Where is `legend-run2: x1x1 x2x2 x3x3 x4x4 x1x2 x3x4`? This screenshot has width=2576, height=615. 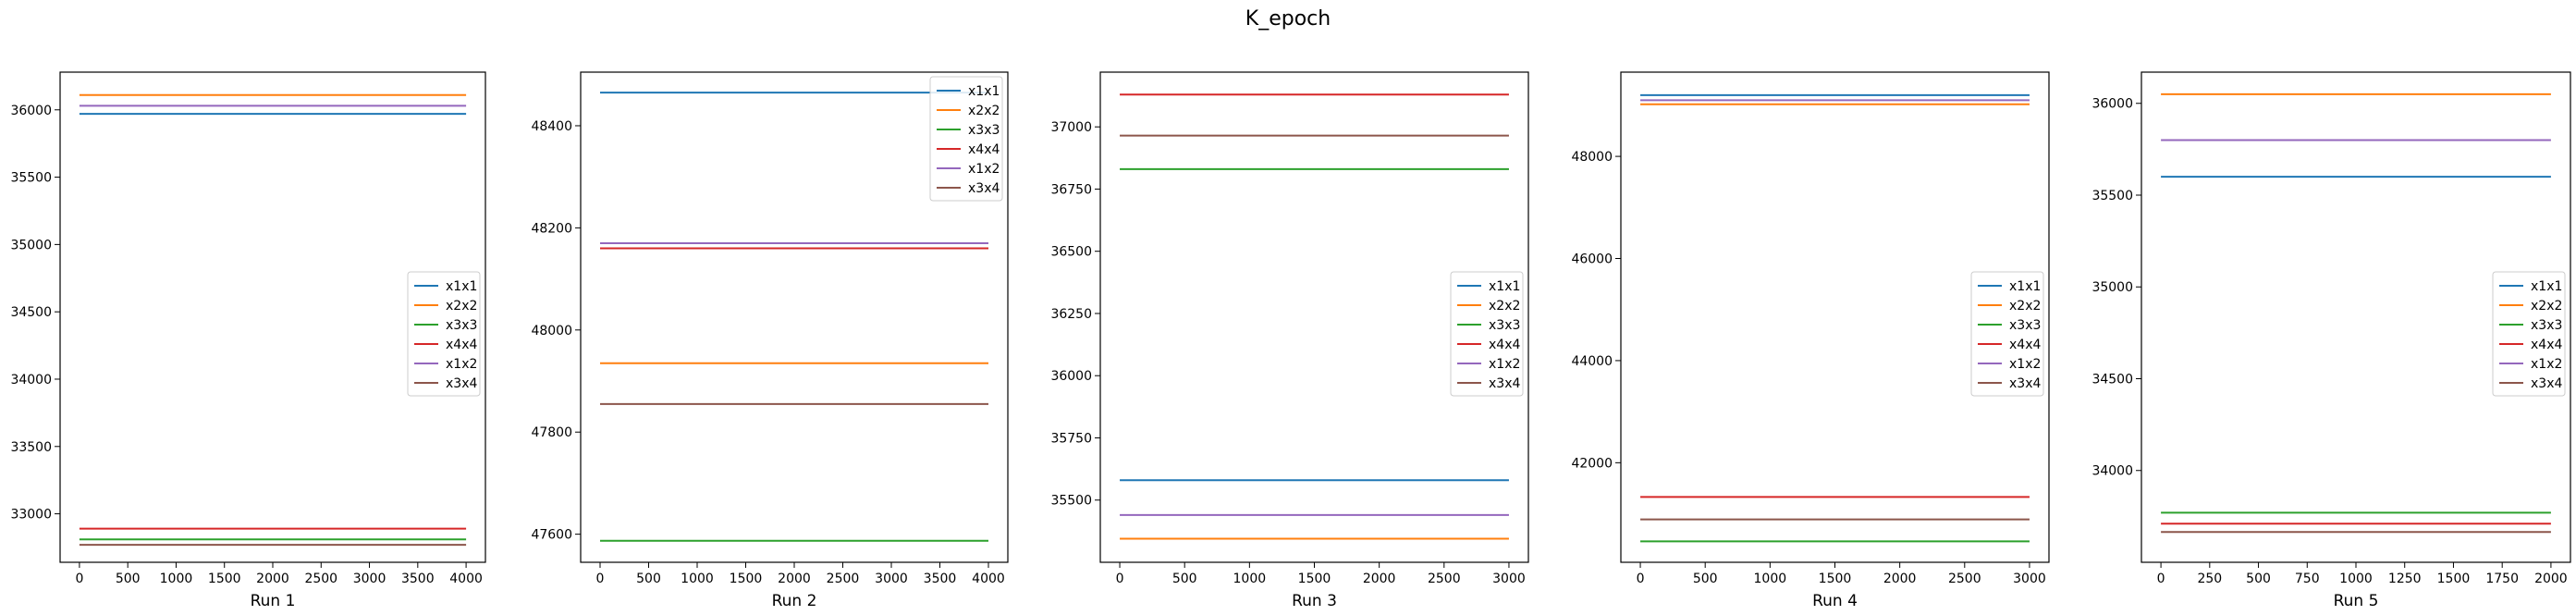 legend-run2: x1x1 x2x2 x3x3 x4x4 x1x2 x3x4 is located at coordinates (966, 139).